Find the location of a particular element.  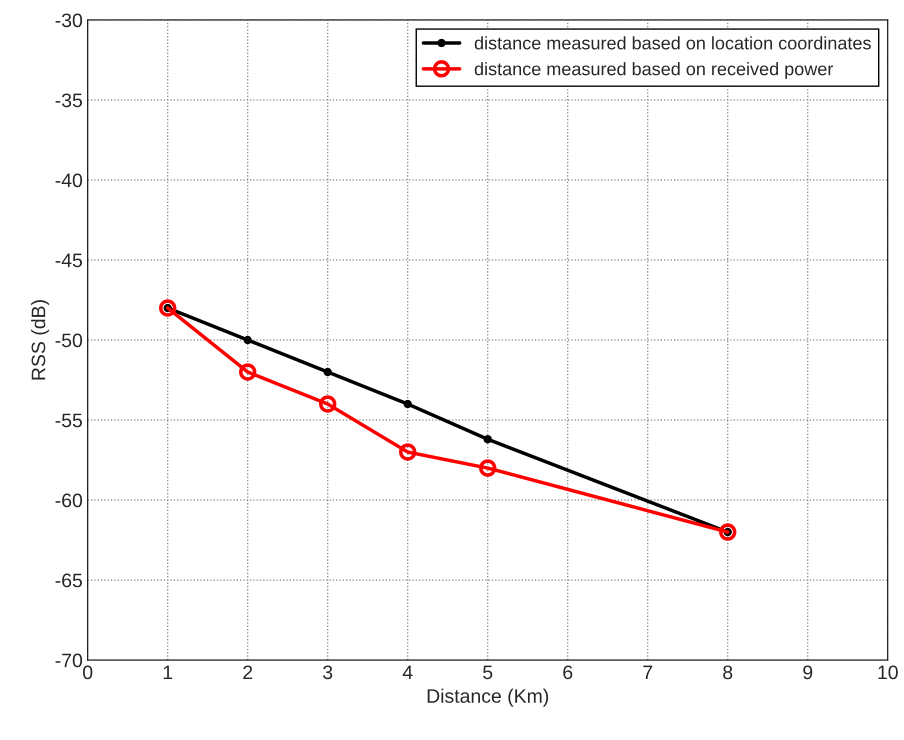

x-tick-label: 9 is located at coordinates (807, 672).